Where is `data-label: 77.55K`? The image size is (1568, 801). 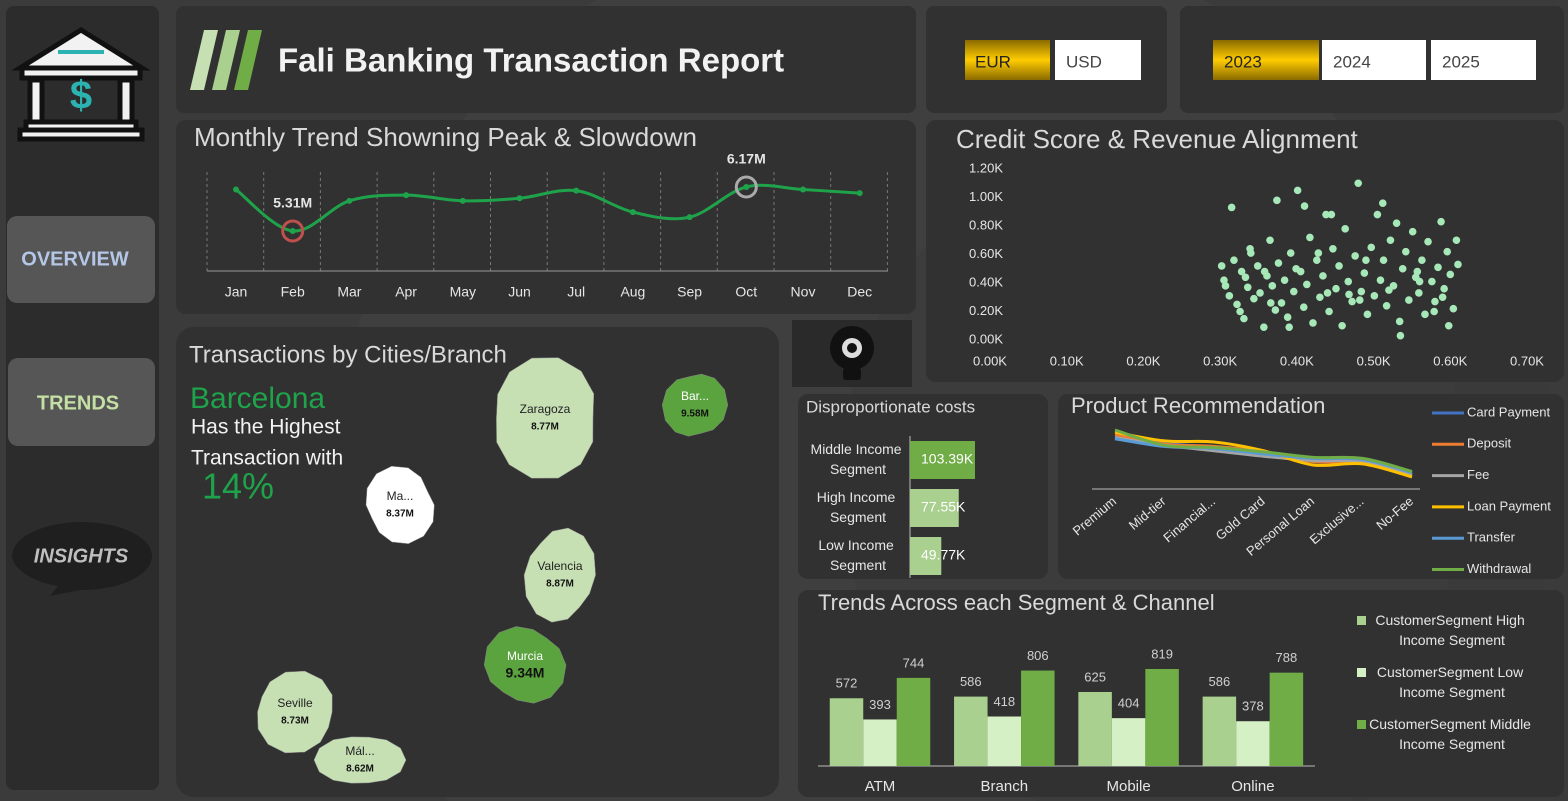
data-label: 77.55K is located at coordinates (943, 507).